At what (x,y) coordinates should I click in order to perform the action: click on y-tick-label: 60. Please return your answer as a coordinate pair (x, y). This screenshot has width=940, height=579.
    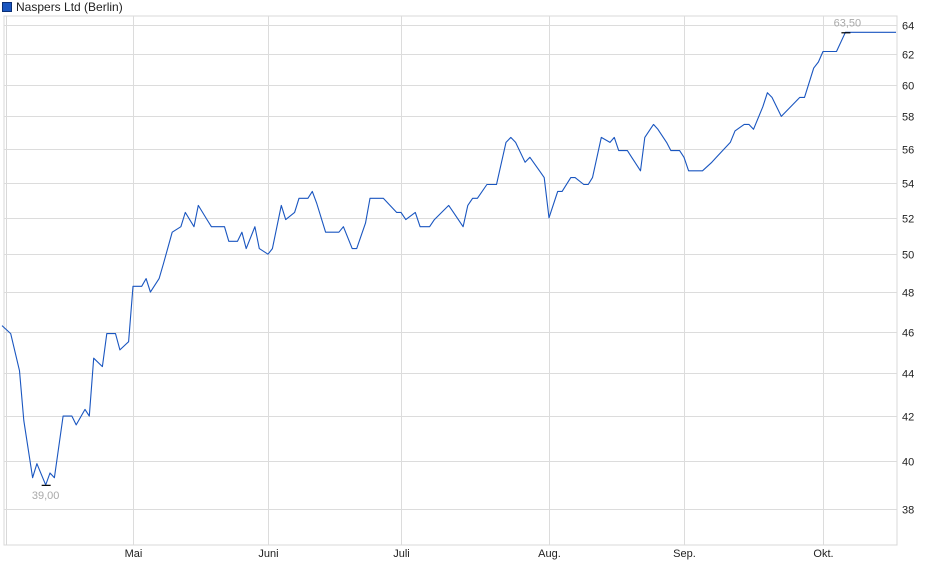
    Looking at the image, I should click on (908, 87).